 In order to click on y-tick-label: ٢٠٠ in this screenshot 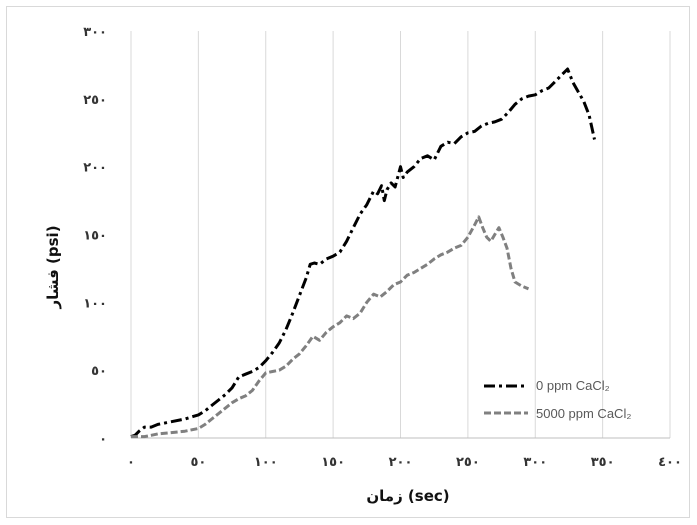, I will do `click(95, 168)`.